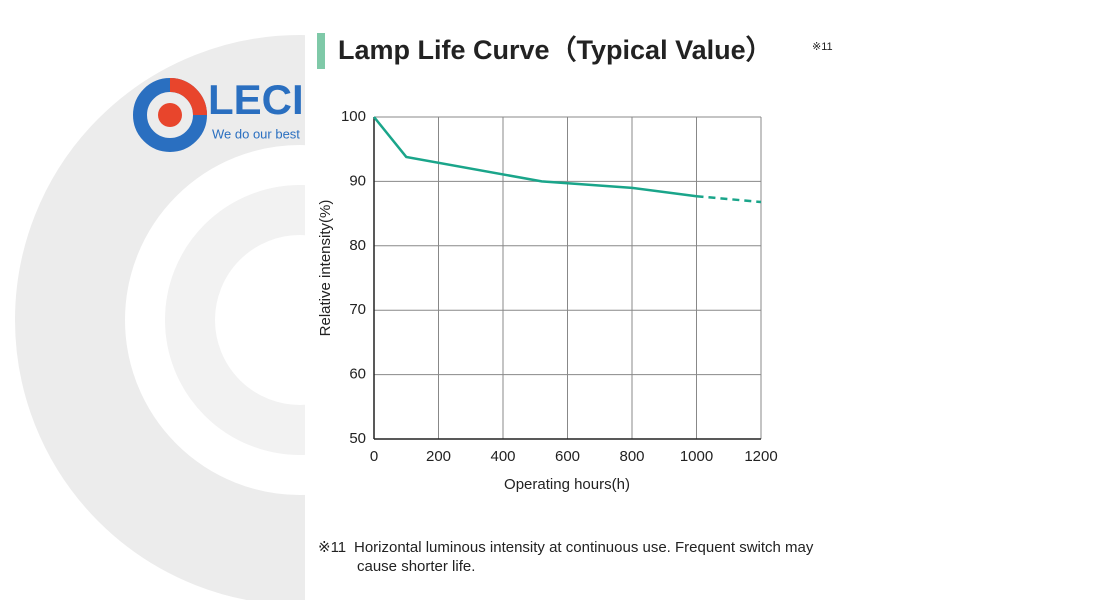 Image resolution: width=1100 pixels, height=600 pixels. I want to click on logo-name: LECI, so click(256, 99).